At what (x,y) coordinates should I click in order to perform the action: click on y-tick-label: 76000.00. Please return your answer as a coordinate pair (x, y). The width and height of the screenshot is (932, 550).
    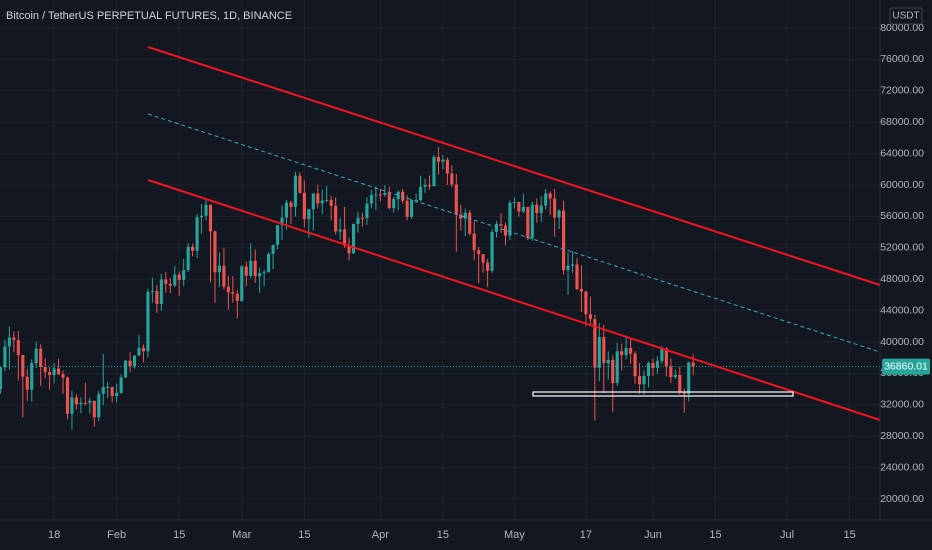
    Looking at the image, I should click on (902, 59).